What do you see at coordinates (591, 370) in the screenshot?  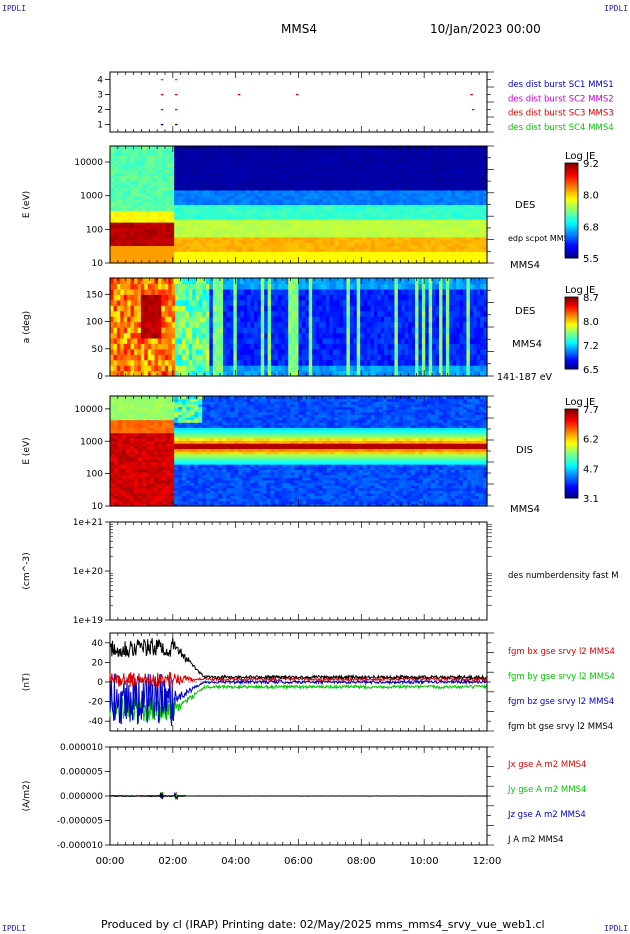 I see `colorbar-tick-label: 6.5` at bounding box center [591, 370].